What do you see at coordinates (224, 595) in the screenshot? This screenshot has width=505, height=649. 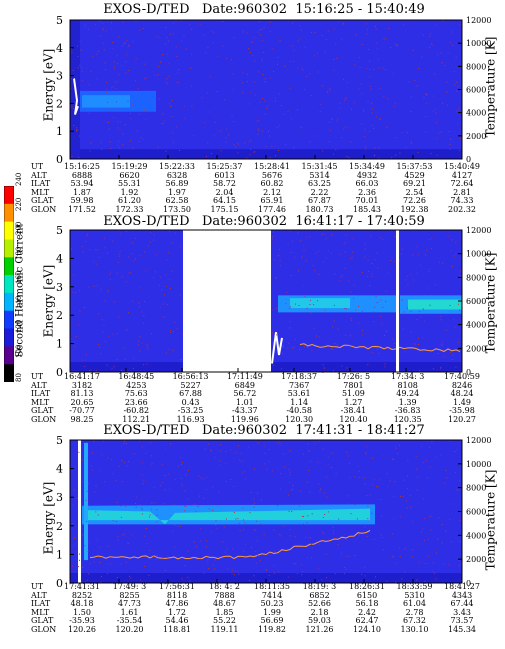 I see `ephemeris-value: 7888` at bounding box center [224, 595].